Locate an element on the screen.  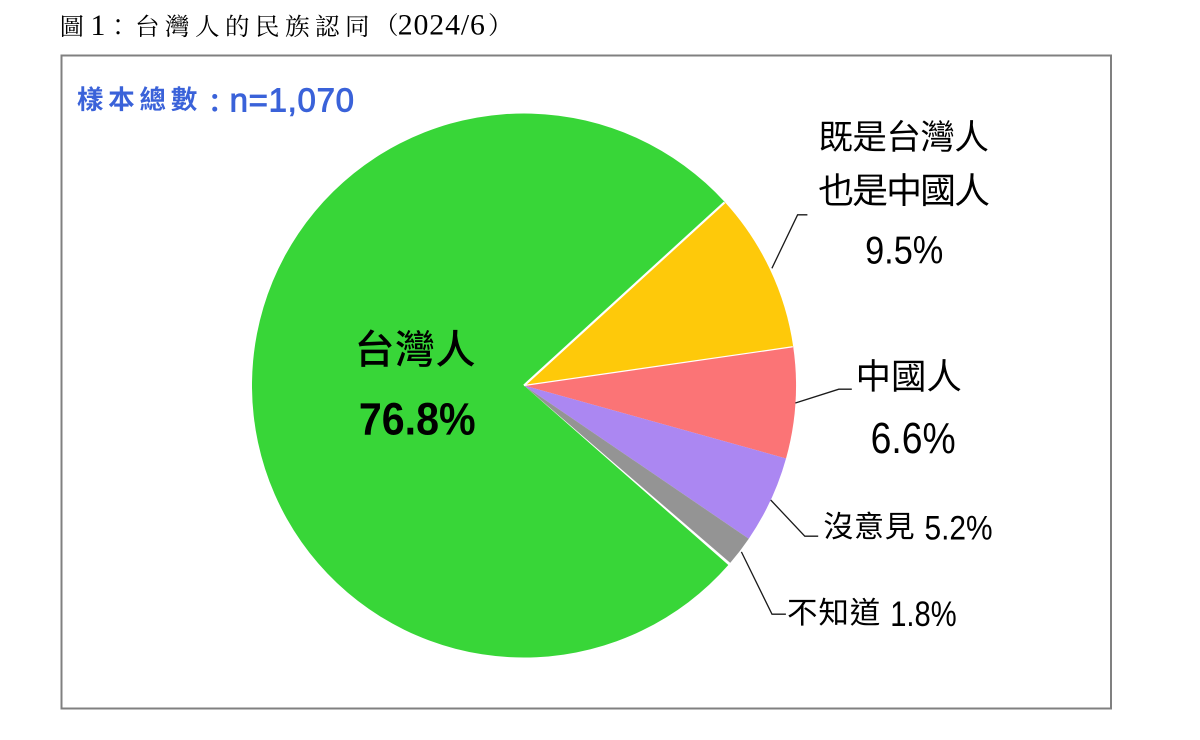
svg-text: 5.2% is located at coordinates (959, 528).